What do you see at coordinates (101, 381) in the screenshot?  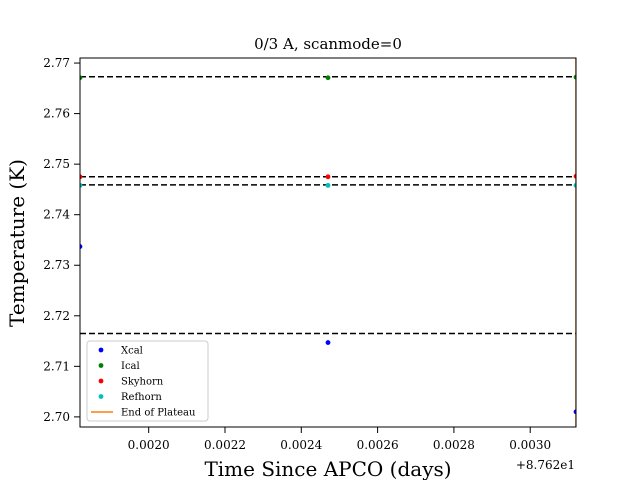 I see `legend-marker-skyhorn` at bounding box center [101, 381].